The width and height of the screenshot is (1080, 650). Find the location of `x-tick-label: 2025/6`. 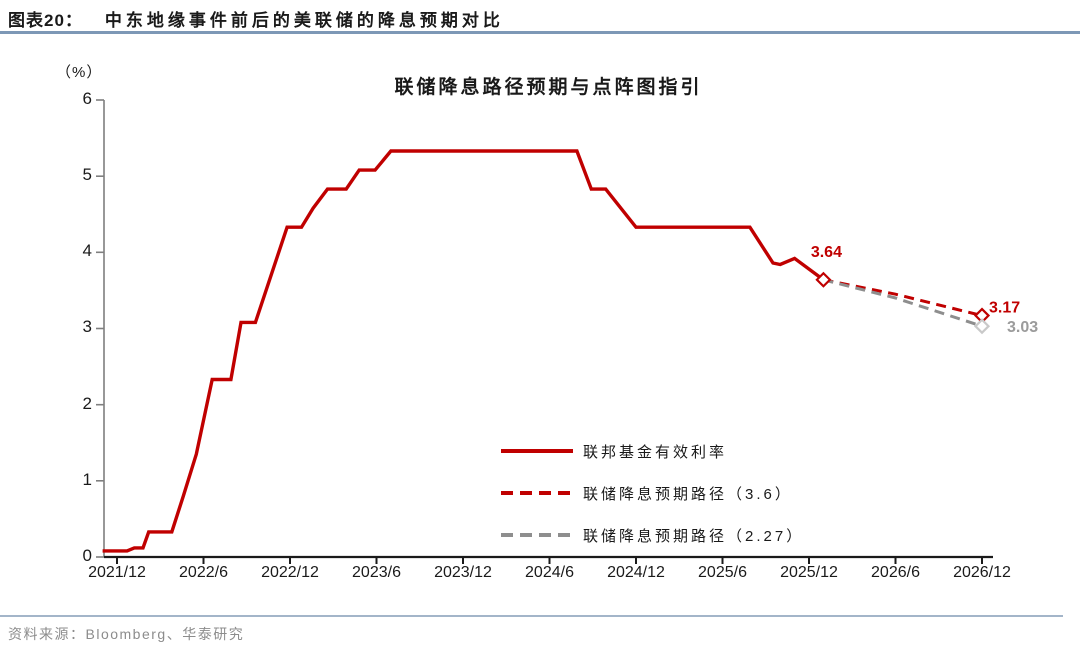

x-tick-label: 2025/6 is located at coordinates (722, 572).